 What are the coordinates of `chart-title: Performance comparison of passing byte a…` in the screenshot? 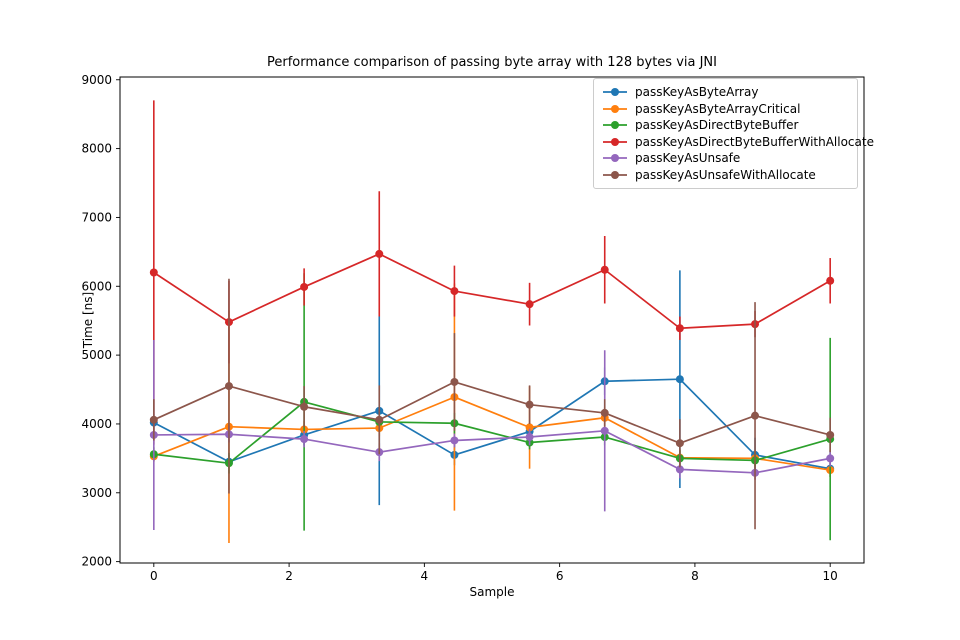 It's located at (491, 62).